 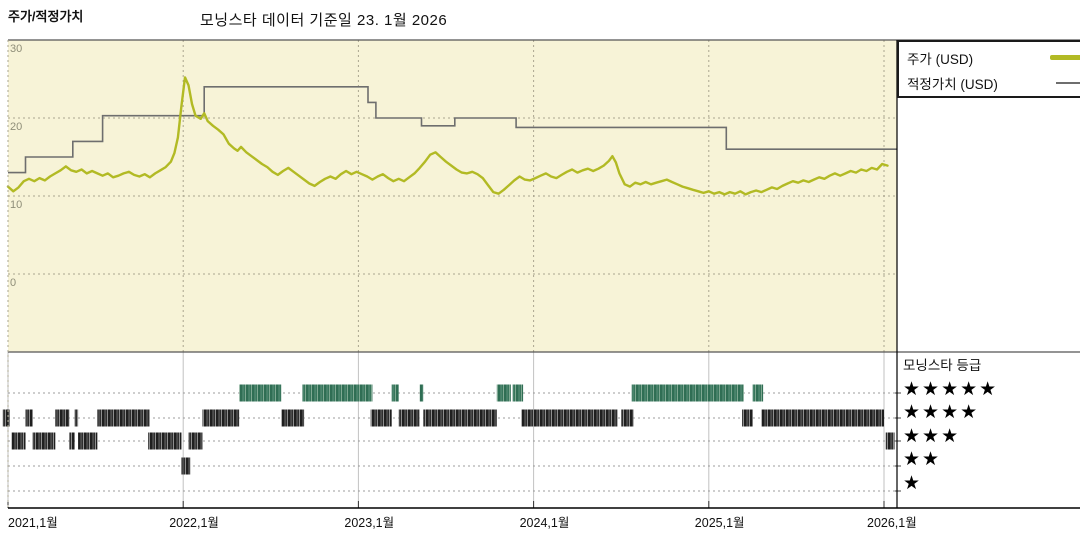 What do you see at coordinates (932, 436) in the screenshot?
I see `stars-row-3: ★★★` at bounding box center [932, 436].